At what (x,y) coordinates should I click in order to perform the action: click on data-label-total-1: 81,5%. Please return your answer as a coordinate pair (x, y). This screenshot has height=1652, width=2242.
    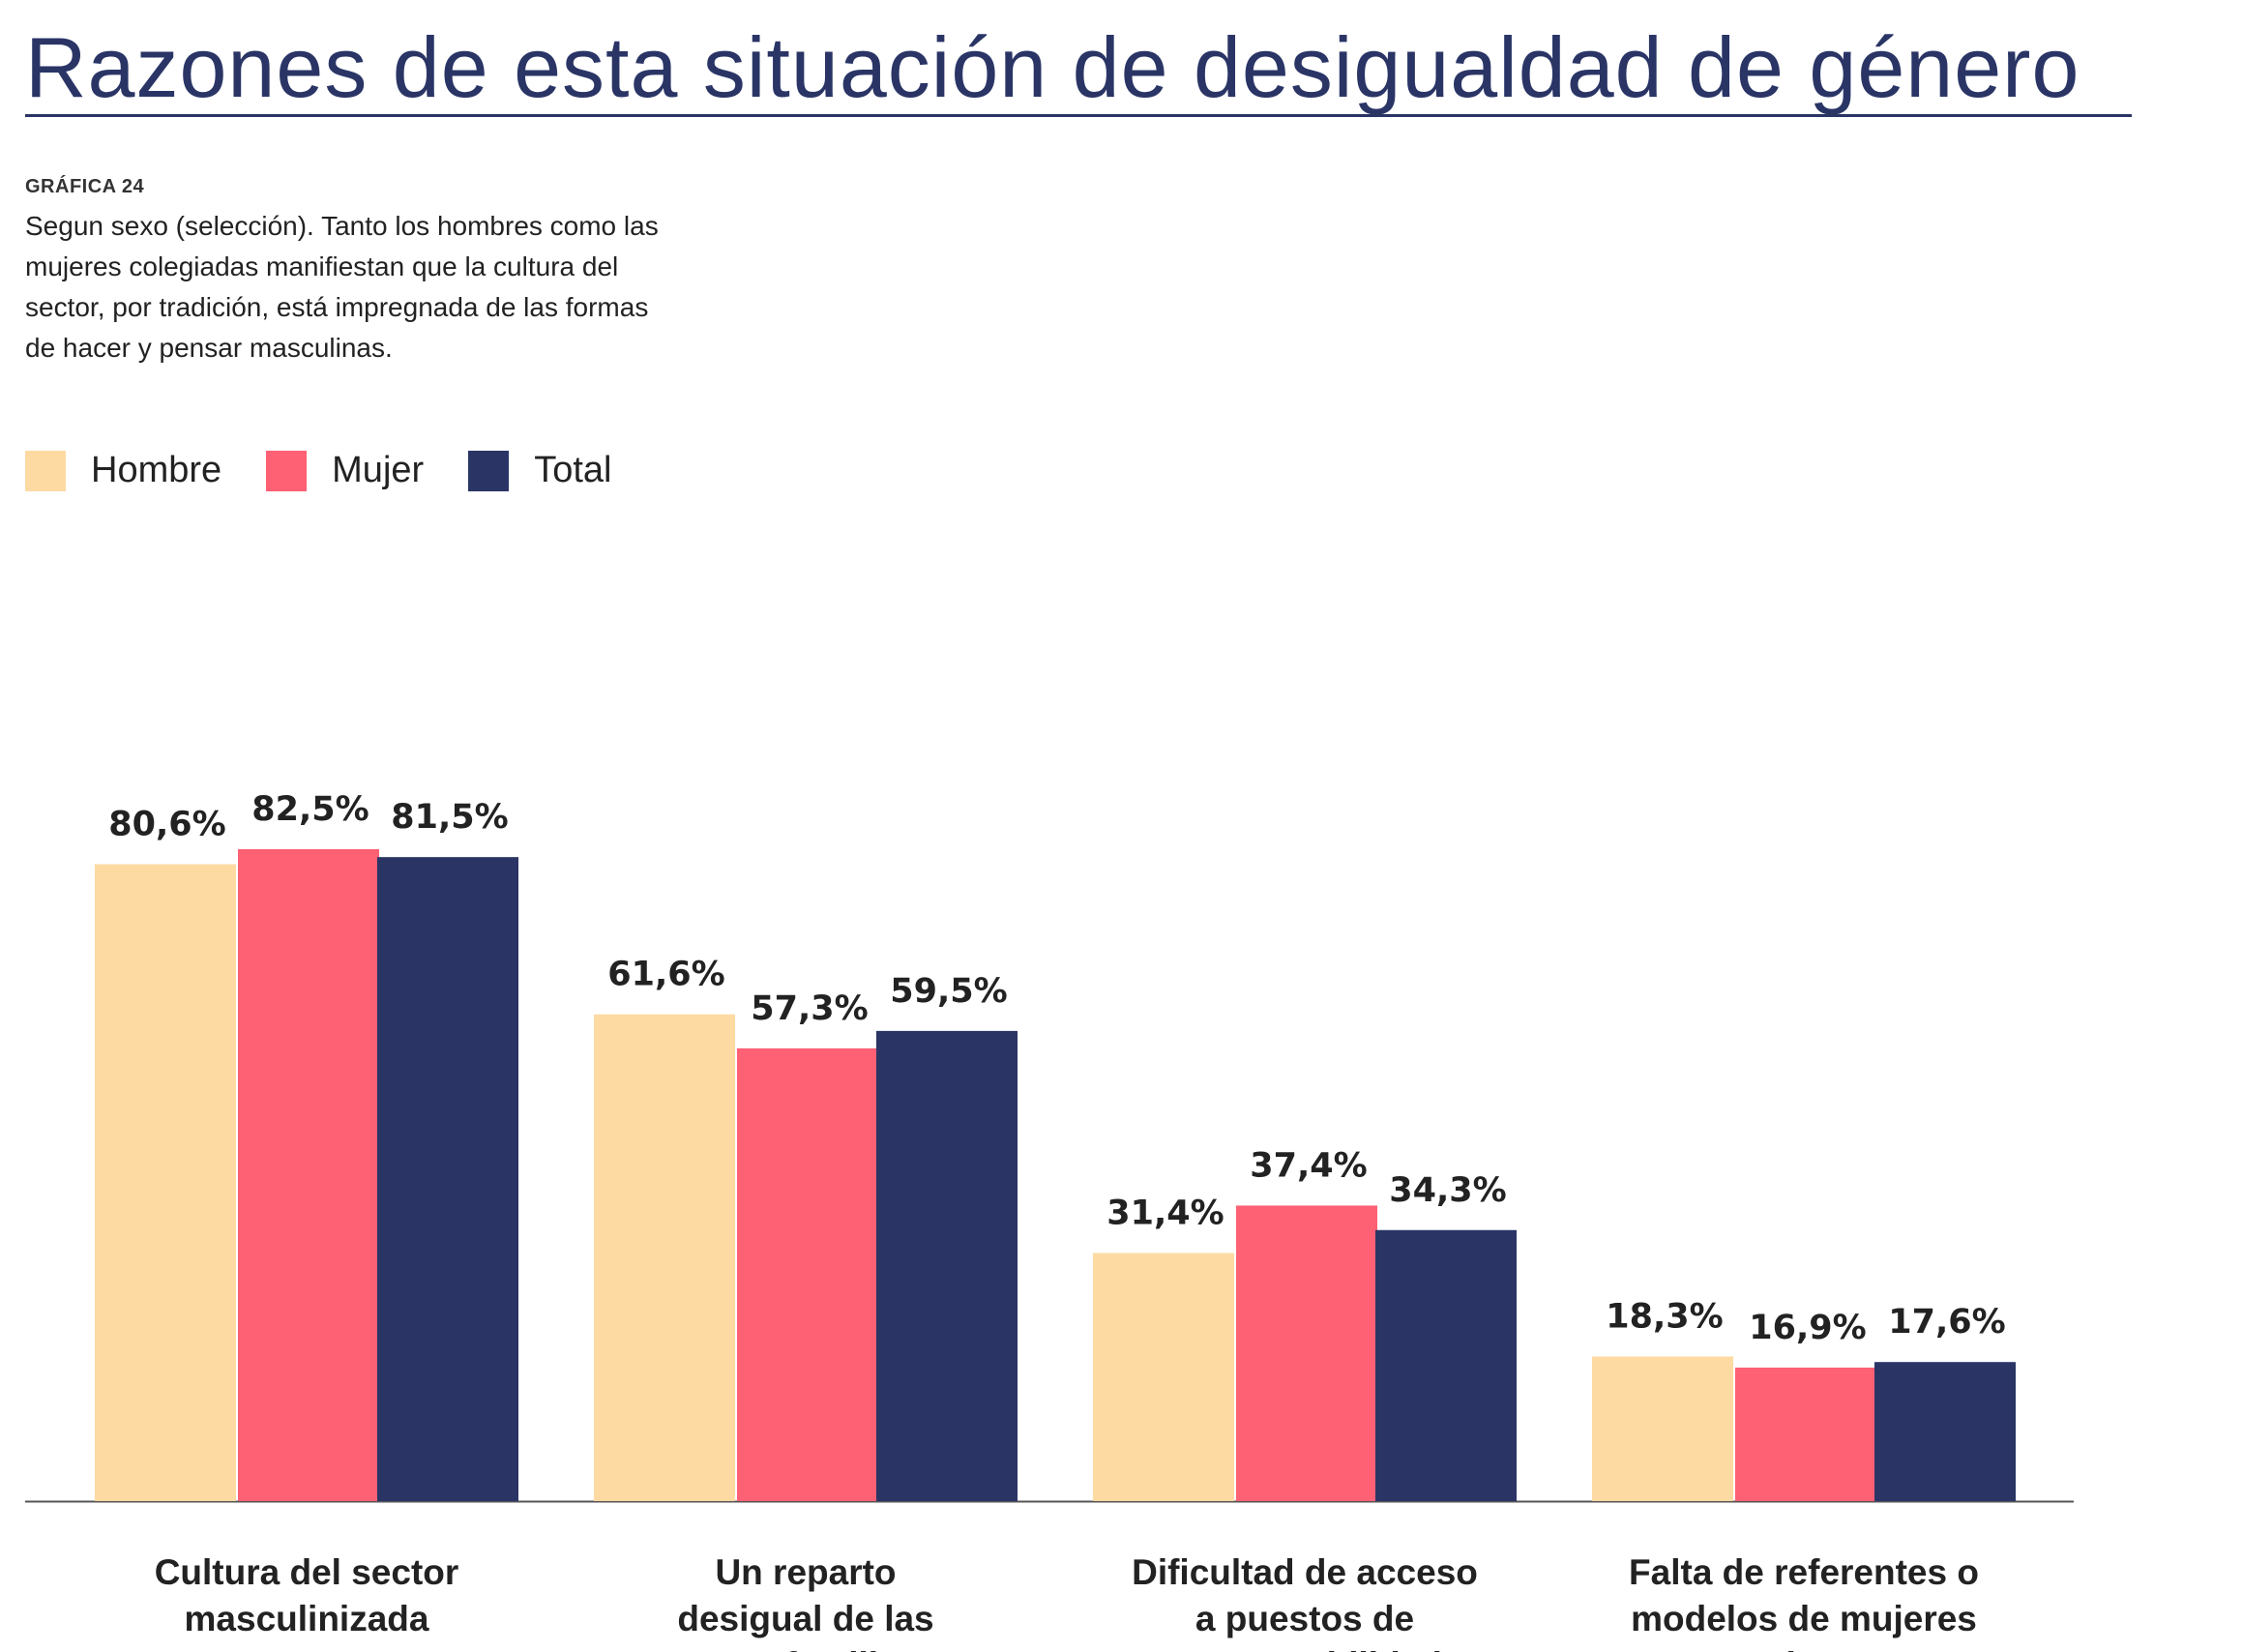
    Looking at the image, I should click on (449, 817).